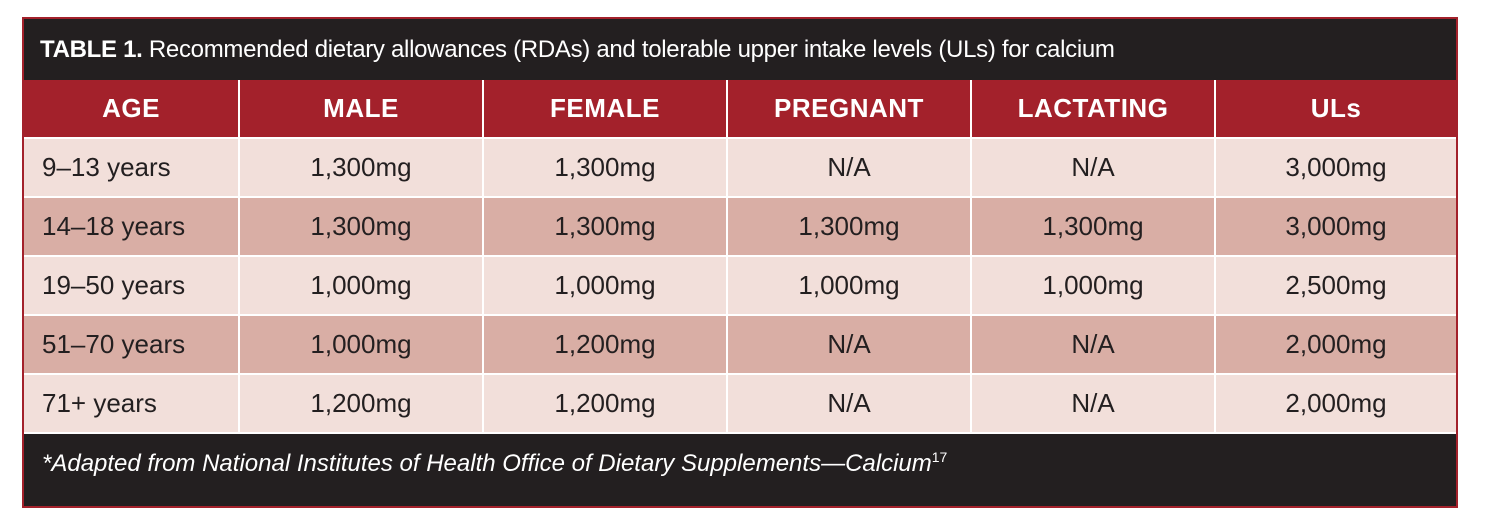  Describe the element at coordinates (1093, 109) in the screenshot. I see `column-header: LACTATING` at that location.